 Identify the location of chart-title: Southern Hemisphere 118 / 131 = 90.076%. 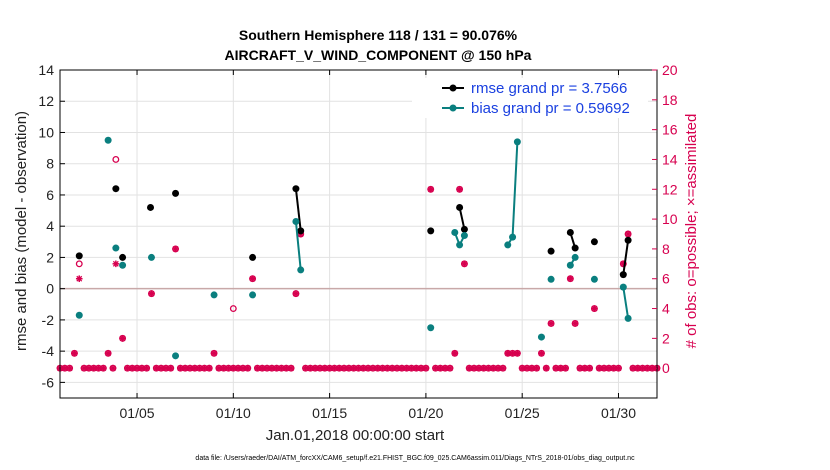
(378, 35).